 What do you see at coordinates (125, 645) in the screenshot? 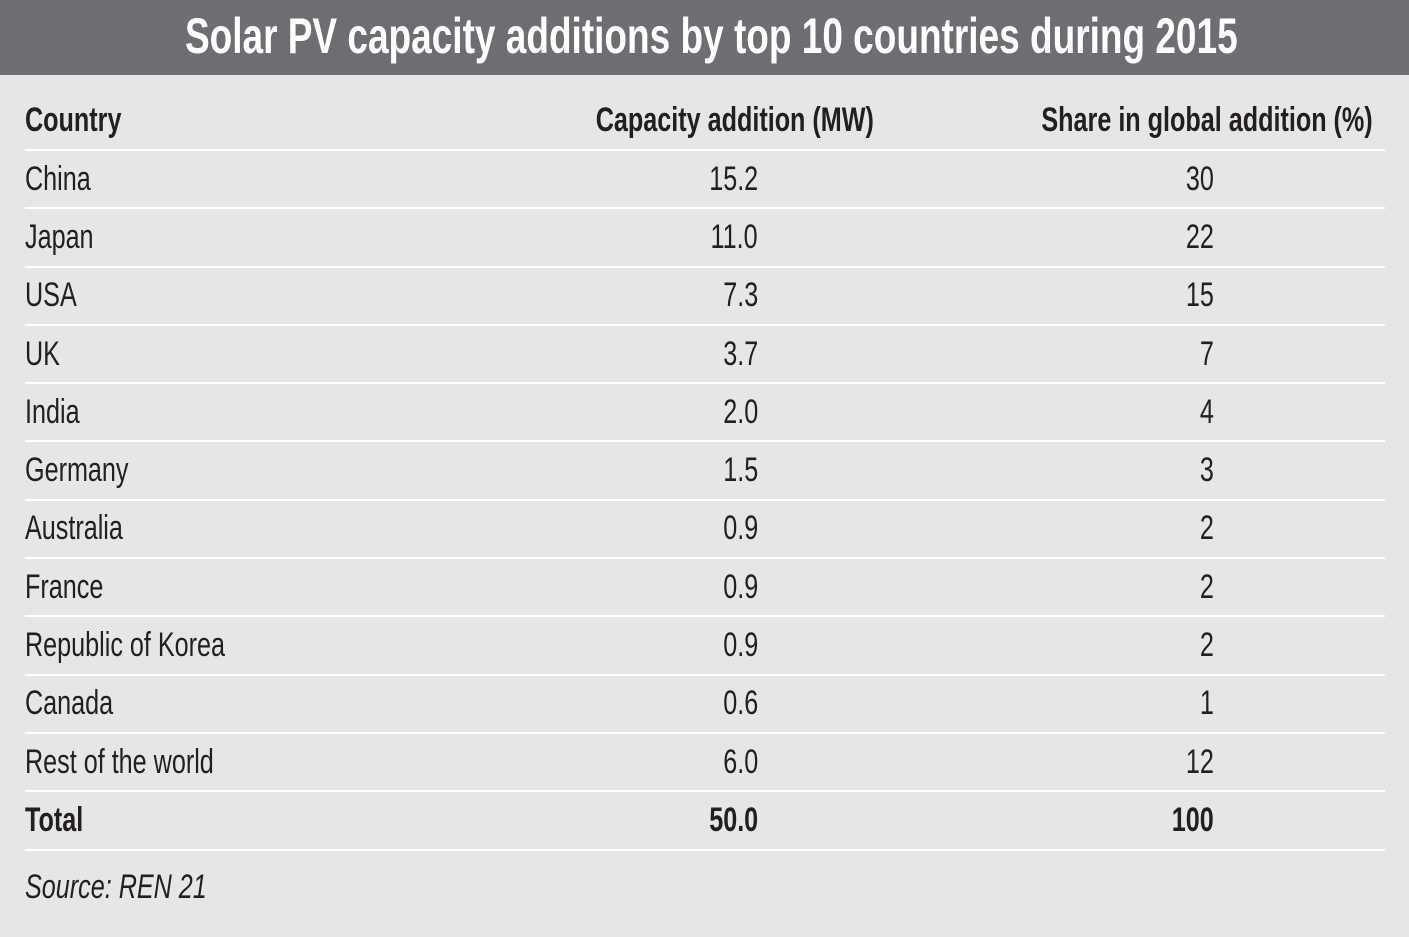
I see `country-cell-text: Republic of Korea` at bounding box center [125, 645].